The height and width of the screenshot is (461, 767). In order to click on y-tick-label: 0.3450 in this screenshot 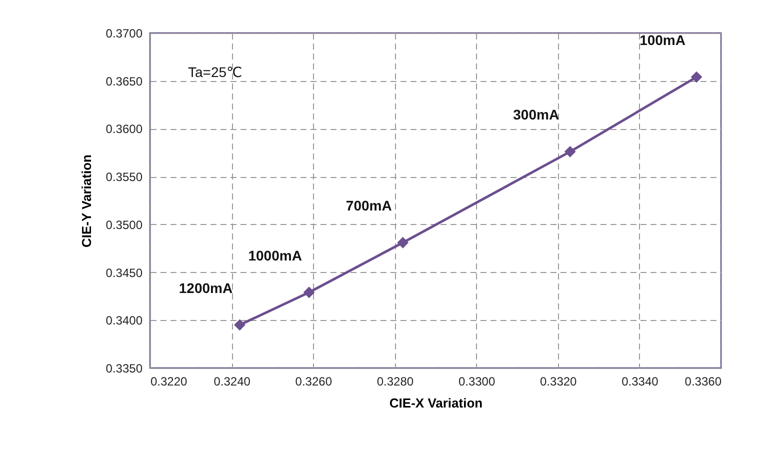, I will do `click(124, 273)`.